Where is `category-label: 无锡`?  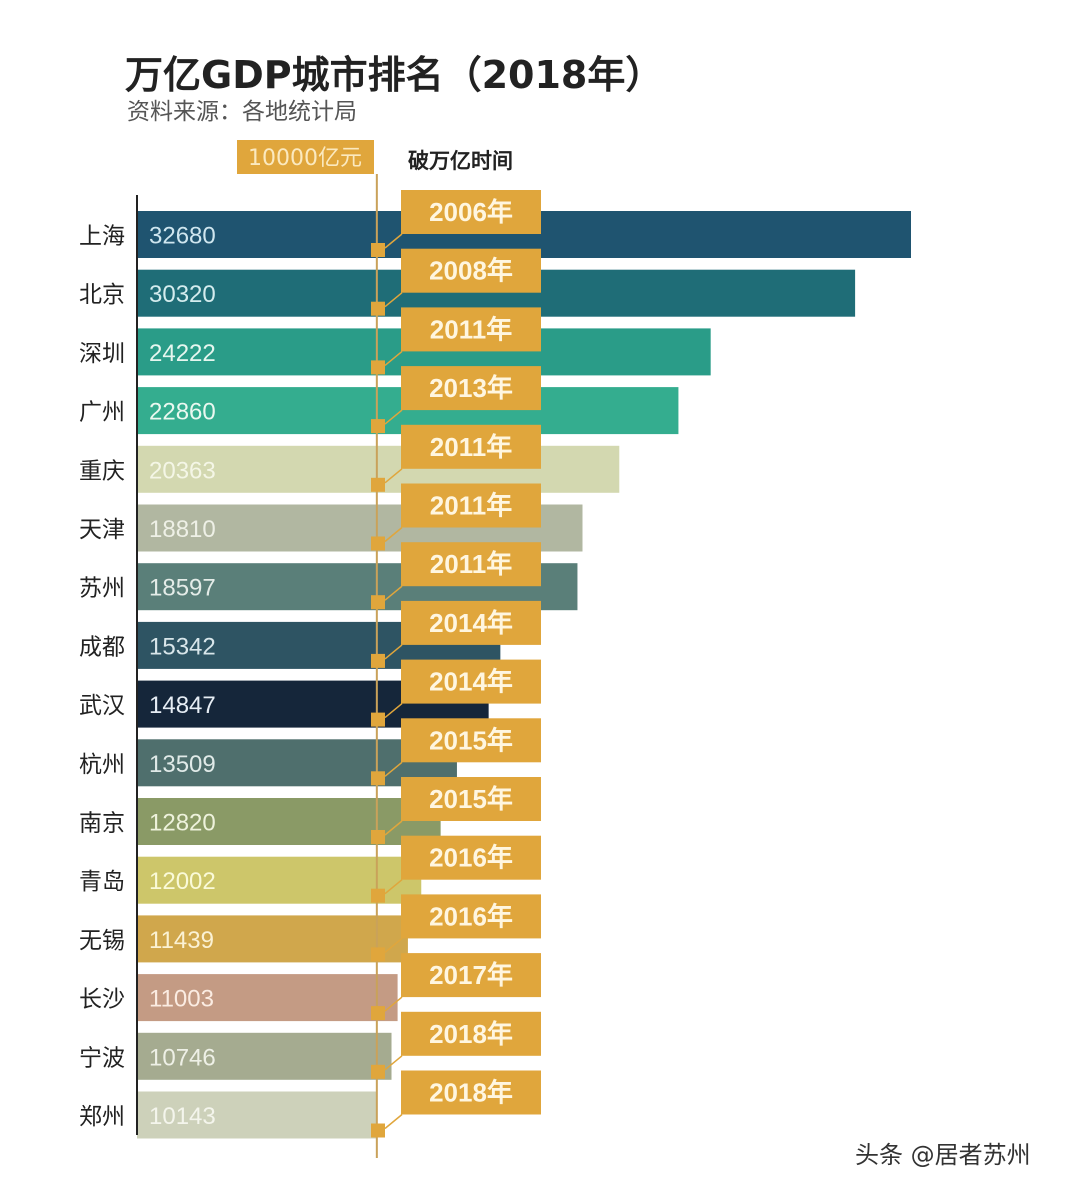 category-label: 无锡 is located at coordinates (102, 941).